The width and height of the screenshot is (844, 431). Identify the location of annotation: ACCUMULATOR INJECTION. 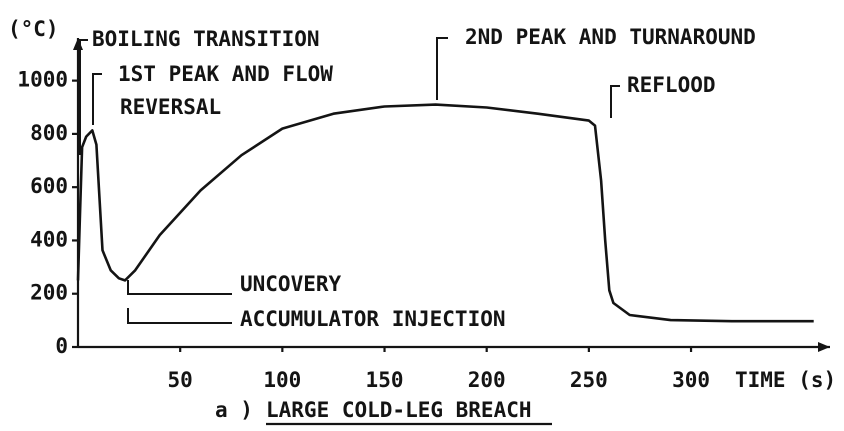
(373, 319).